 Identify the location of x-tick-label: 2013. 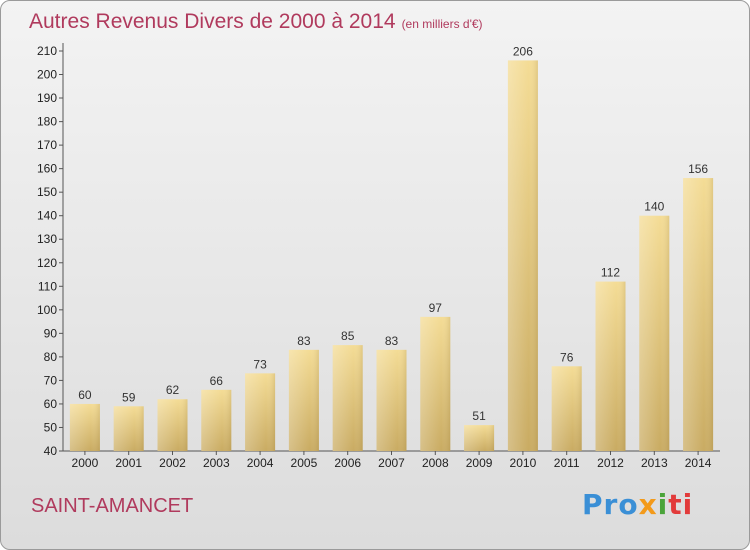
(654, 463).